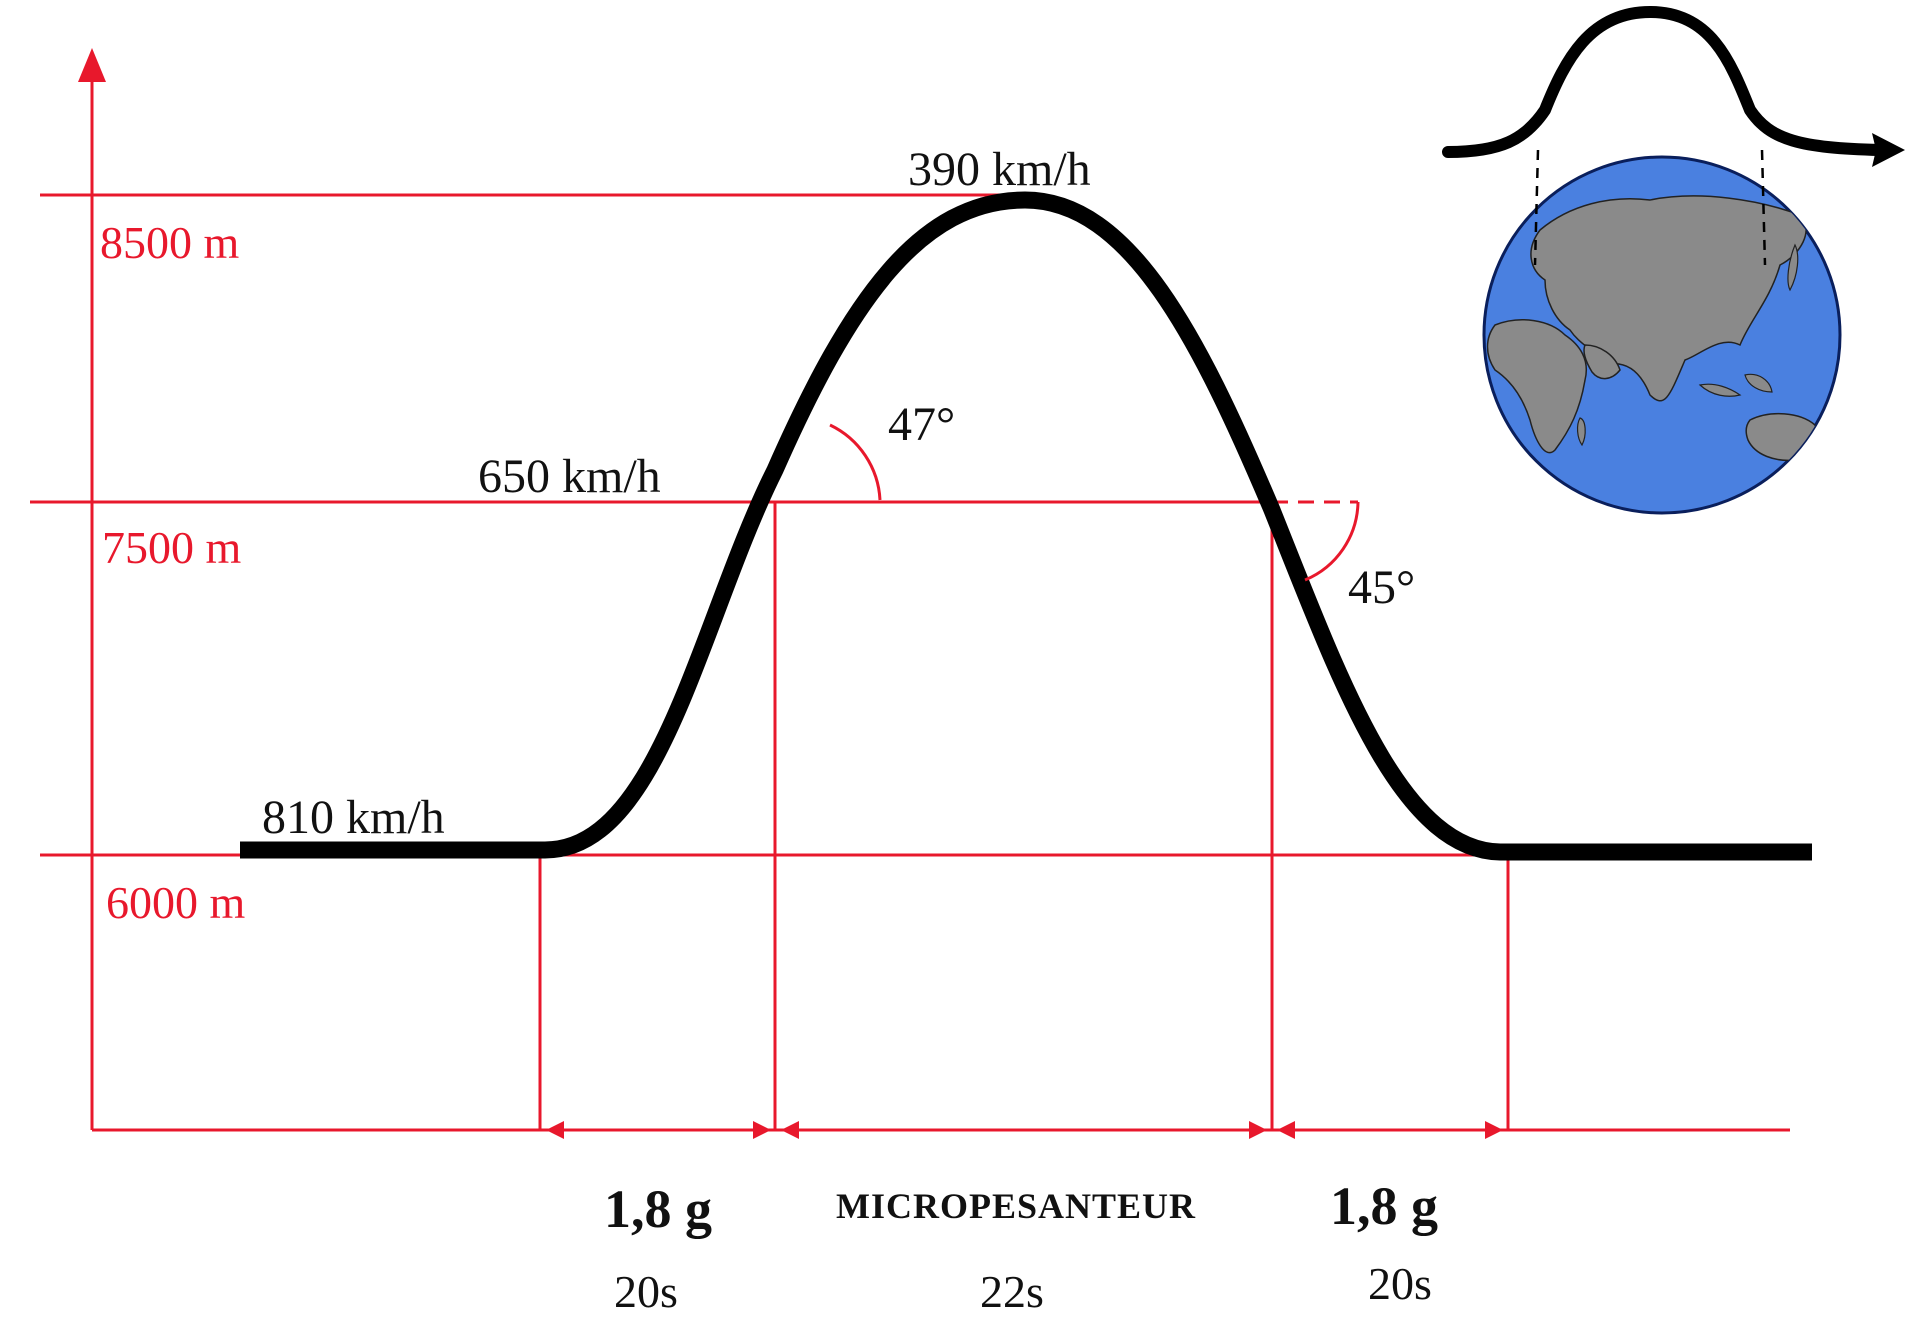  What do you see at coordinates (172, 547) in the screenshot?
I see `altitude-label-7500: 7500 m` at bounding box center [172, 547].